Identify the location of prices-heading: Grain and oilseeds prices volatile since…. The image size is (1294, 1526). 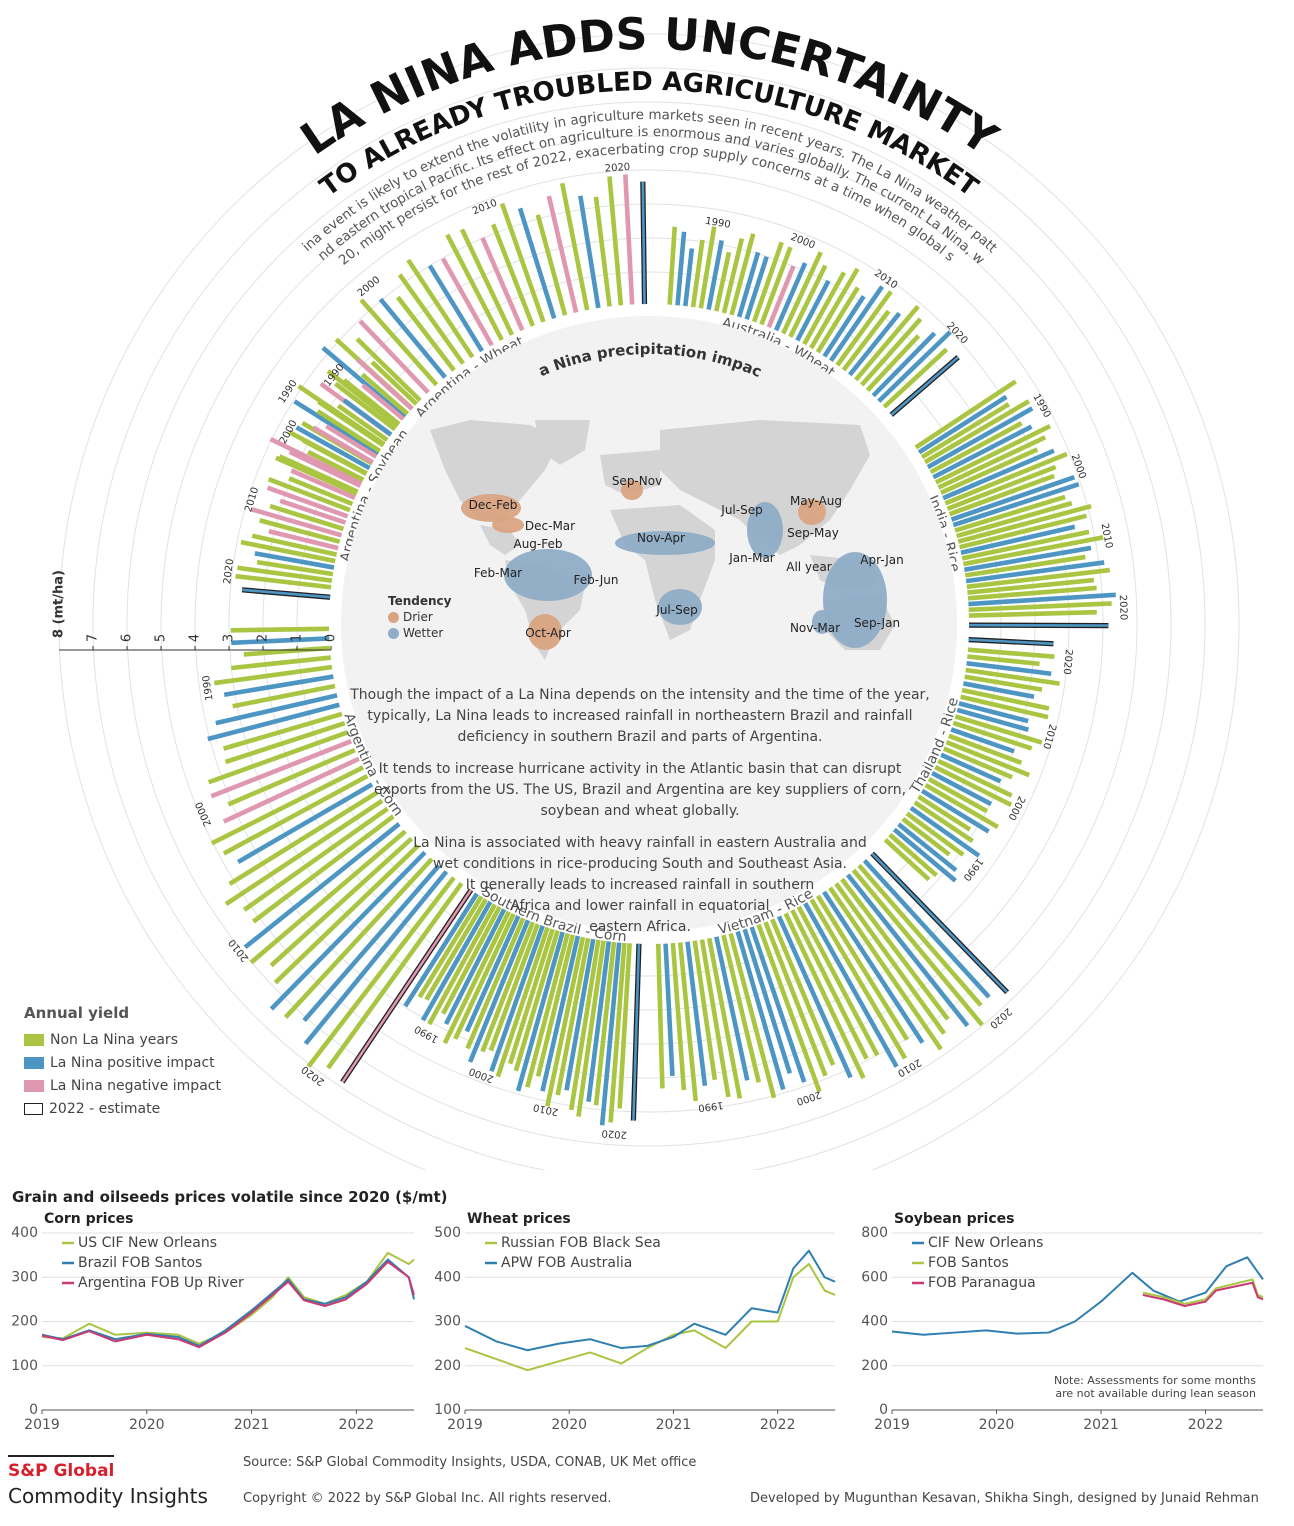
(230, 1197).